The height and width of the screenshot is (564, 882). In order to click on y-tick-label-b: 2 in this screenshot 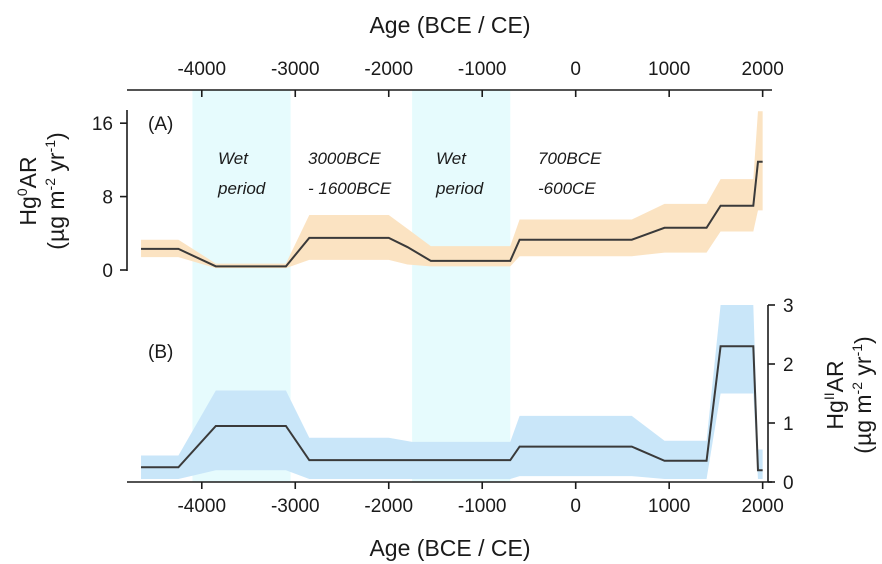, I will do `click(788, 365)`.